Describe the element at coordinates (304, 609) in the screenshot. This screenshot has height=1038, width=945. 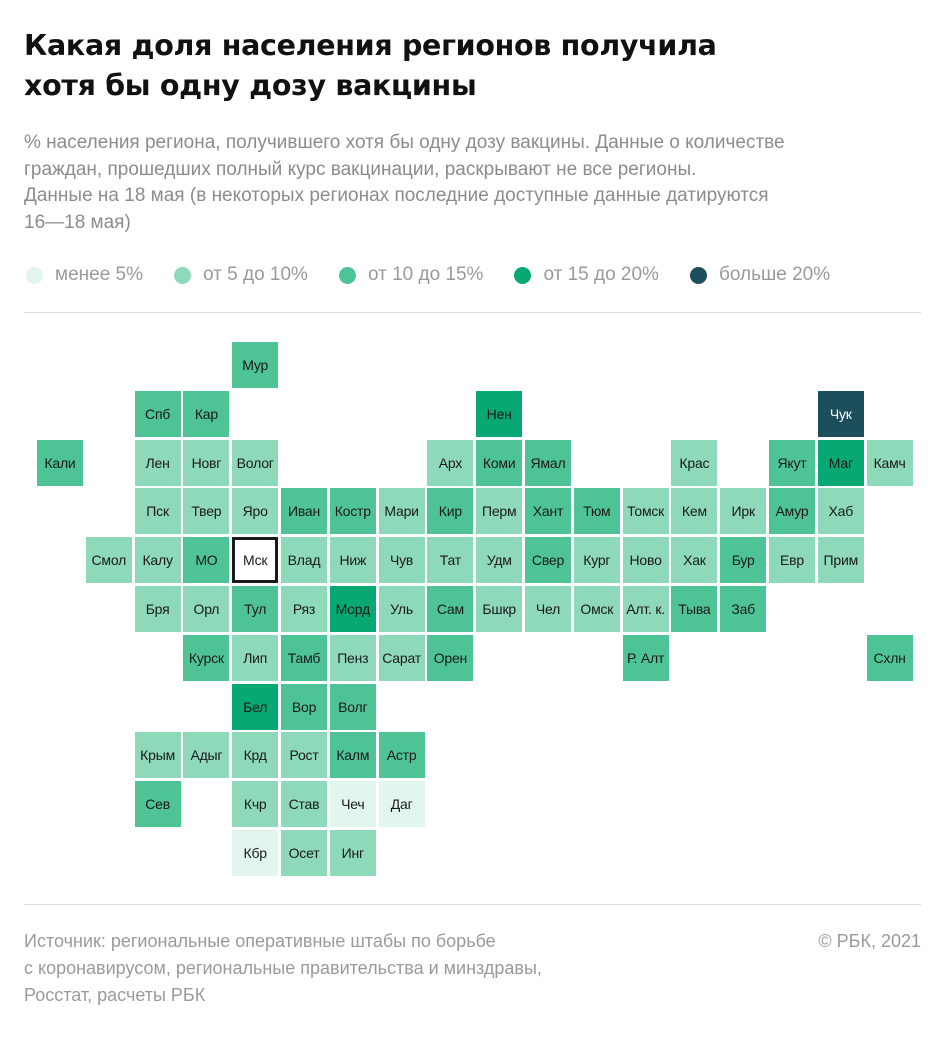
I see `region-tile: Ряз` at that location.